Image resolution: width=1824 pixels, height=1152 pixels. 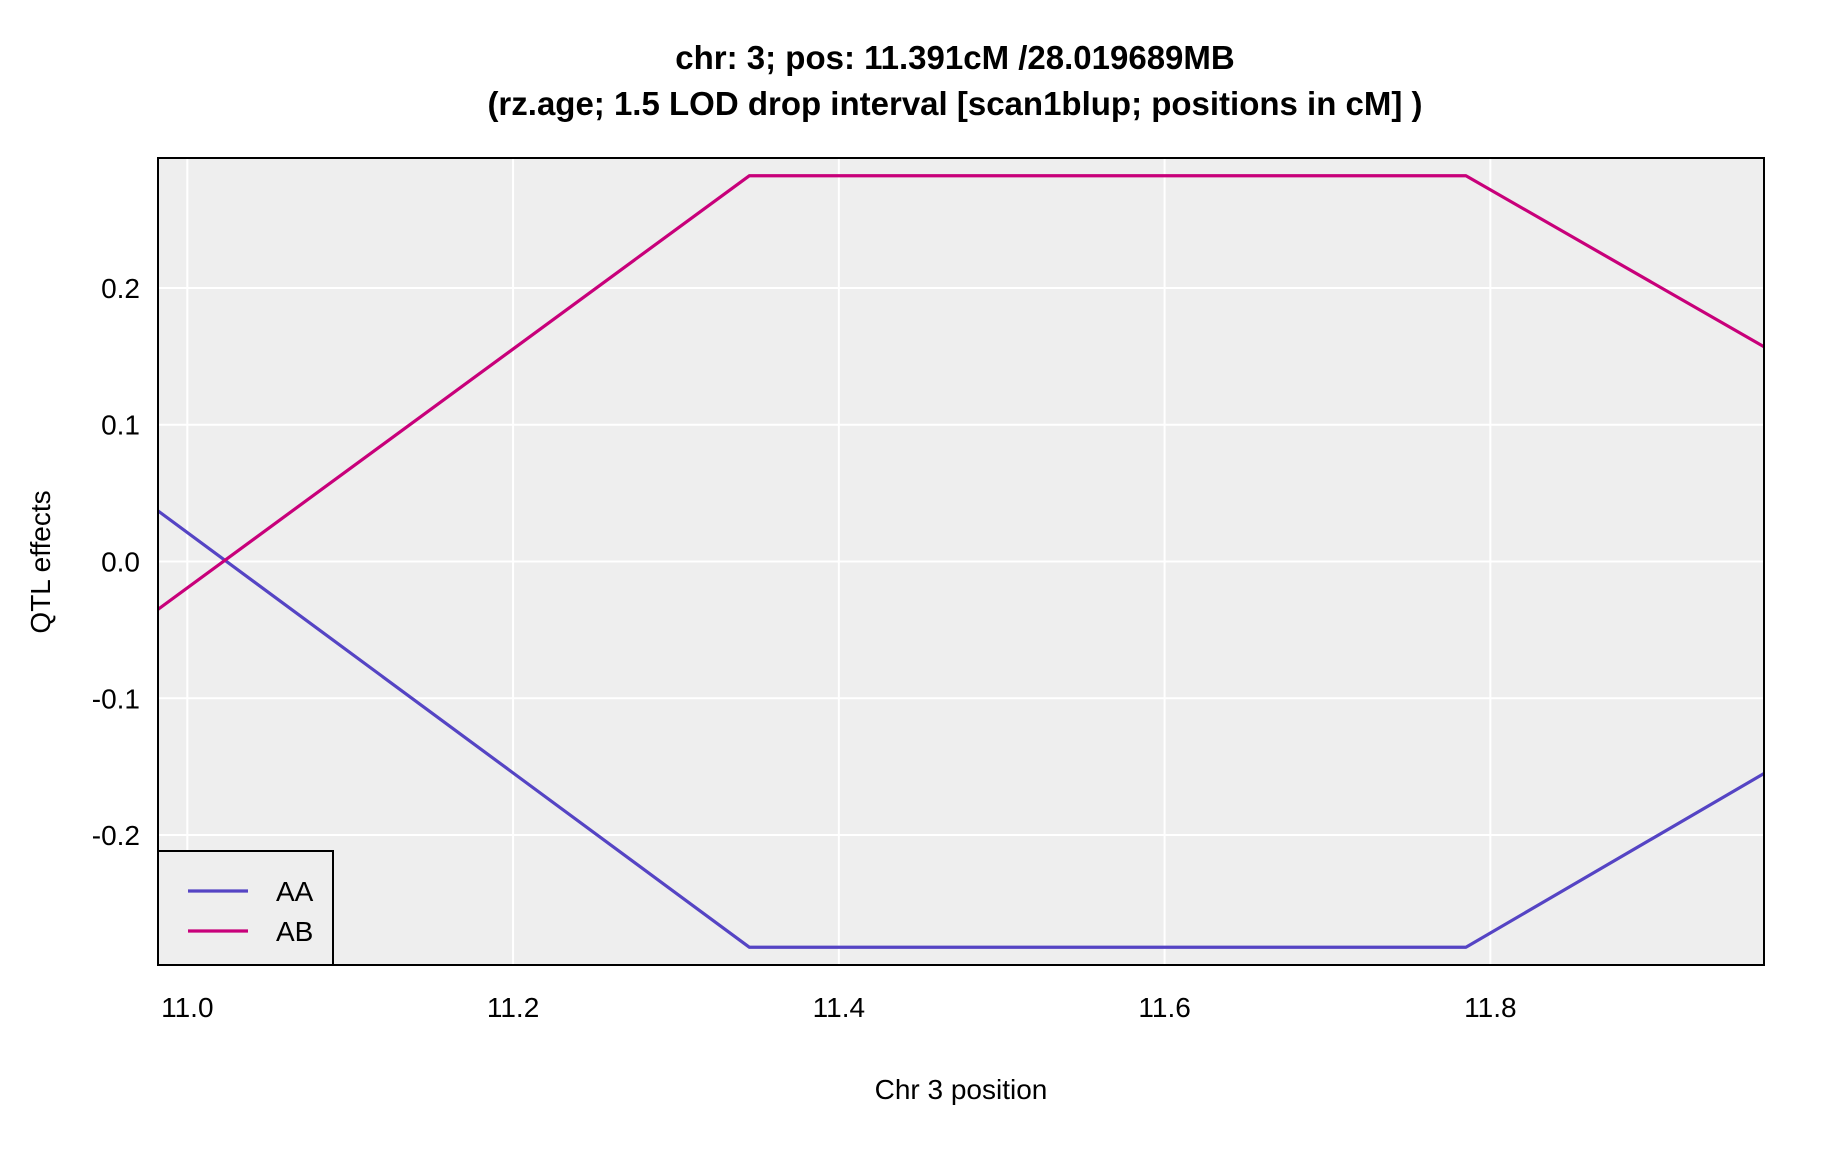 I want to click on legend-label-aa: AA, so click(x=295, y=891).